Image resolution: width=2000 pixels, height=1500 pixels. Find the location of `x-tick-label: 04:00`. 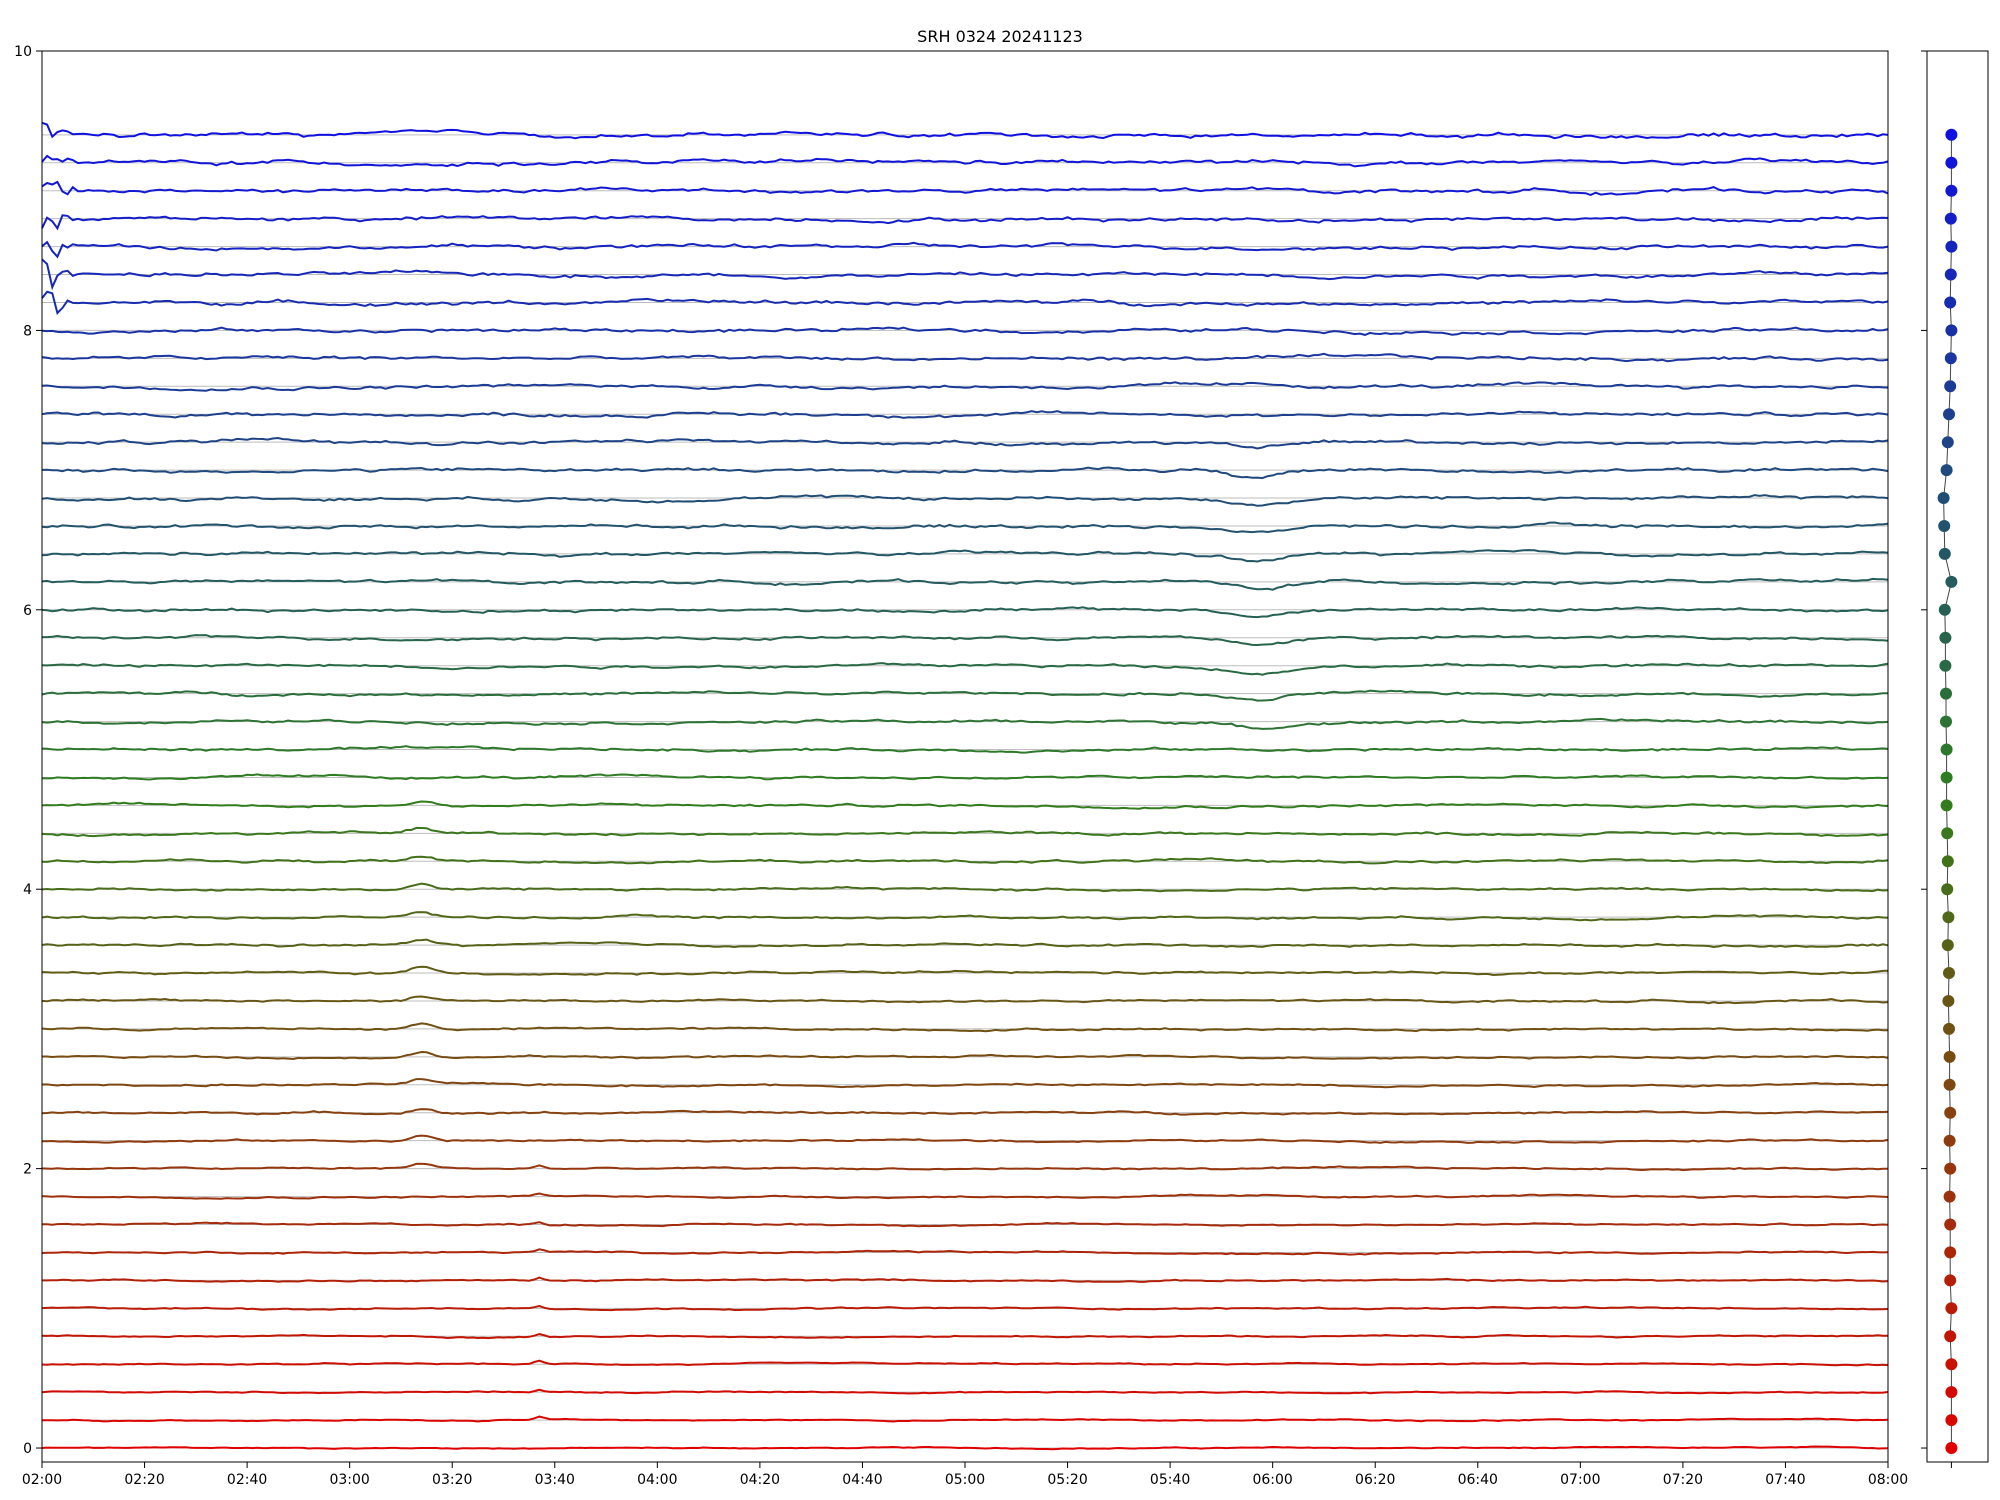

x-tick-label: 04:00 is located at coordinates (657, 1480).